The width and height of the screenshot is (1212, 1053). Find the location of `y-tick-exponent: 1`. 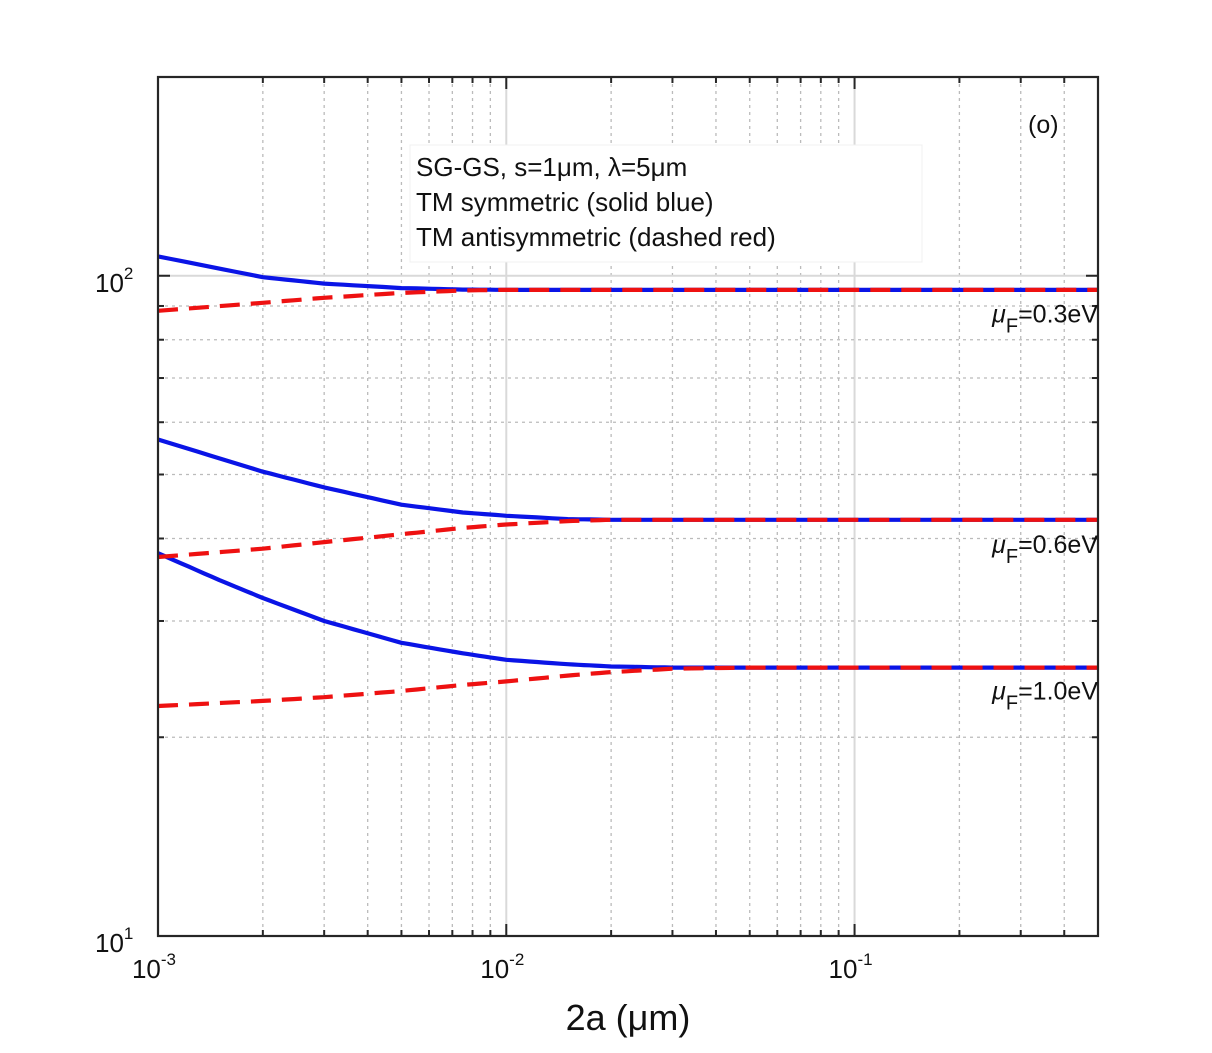

y-tick-exponent: 1 is located at coordinates (128, 933).